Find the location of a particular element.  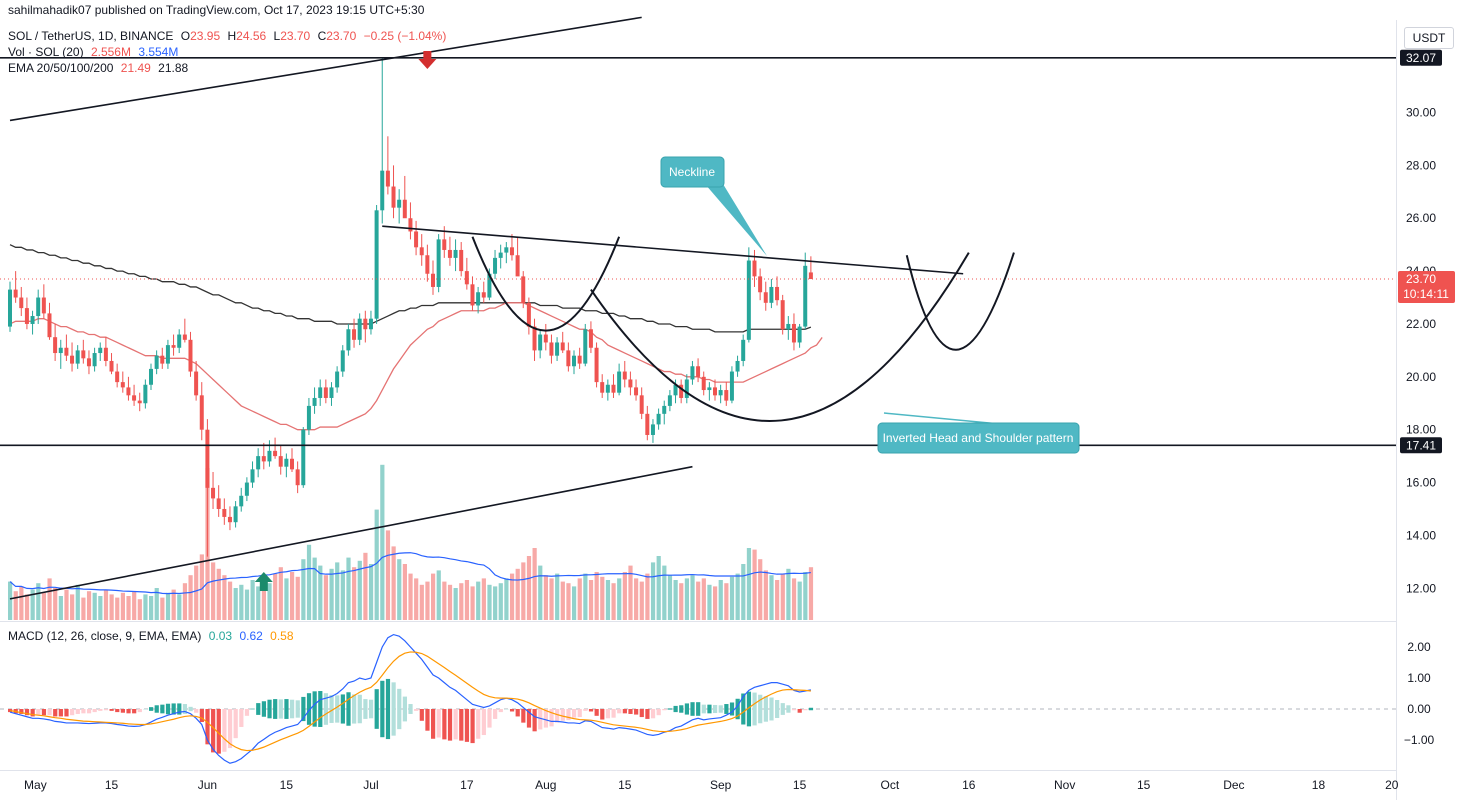

price-tick-label: 20.00 is located at coordinates (1421, 377).